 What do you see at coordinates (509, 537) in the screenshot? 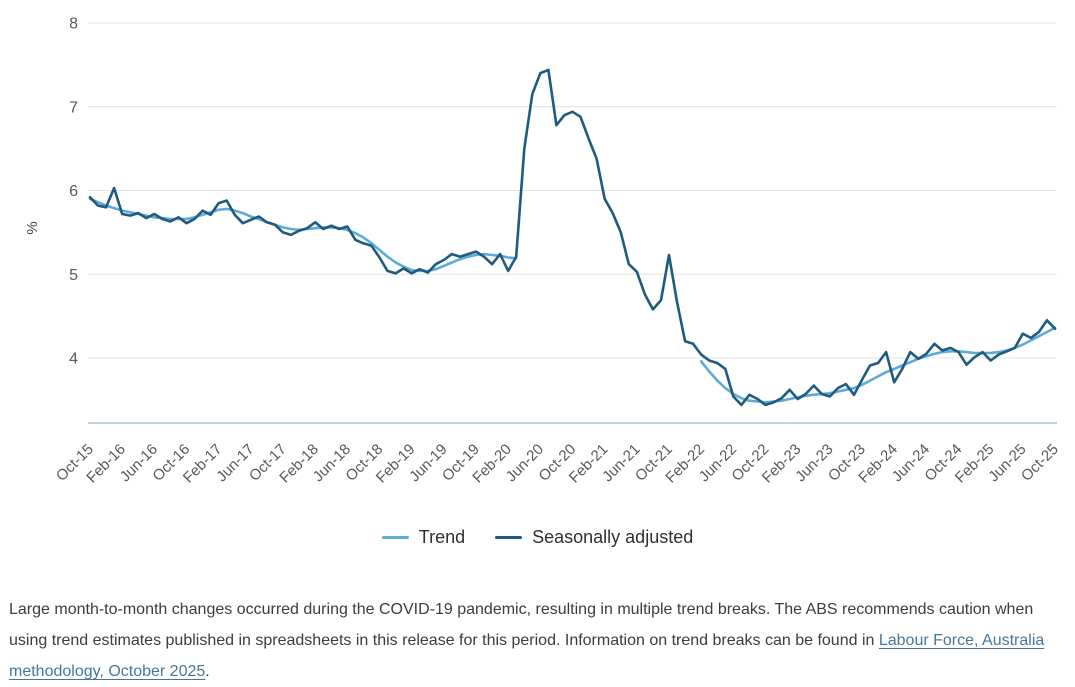
I see `seasonally-adjusted-line-swatch-icon` at bounding box center [509, 537].